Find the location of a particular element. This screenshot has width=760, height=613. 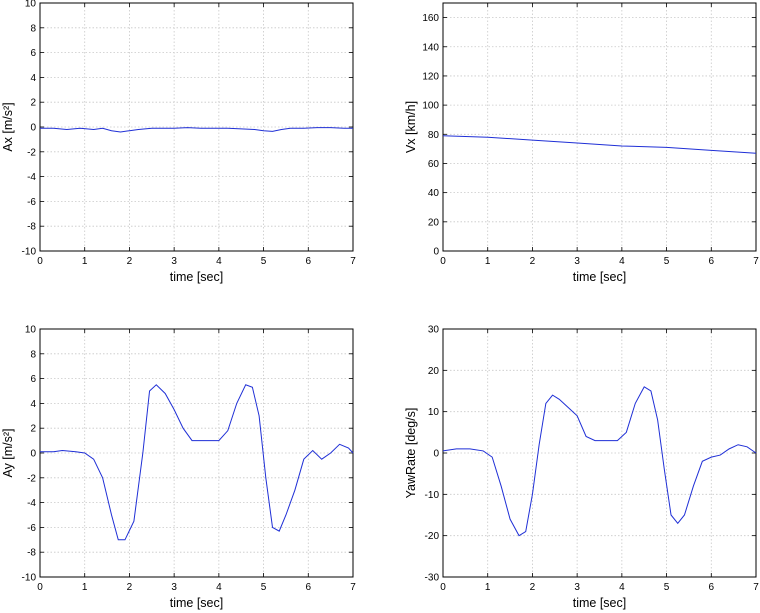

y-tick-label: -20 is located at coordinates (432, 536).